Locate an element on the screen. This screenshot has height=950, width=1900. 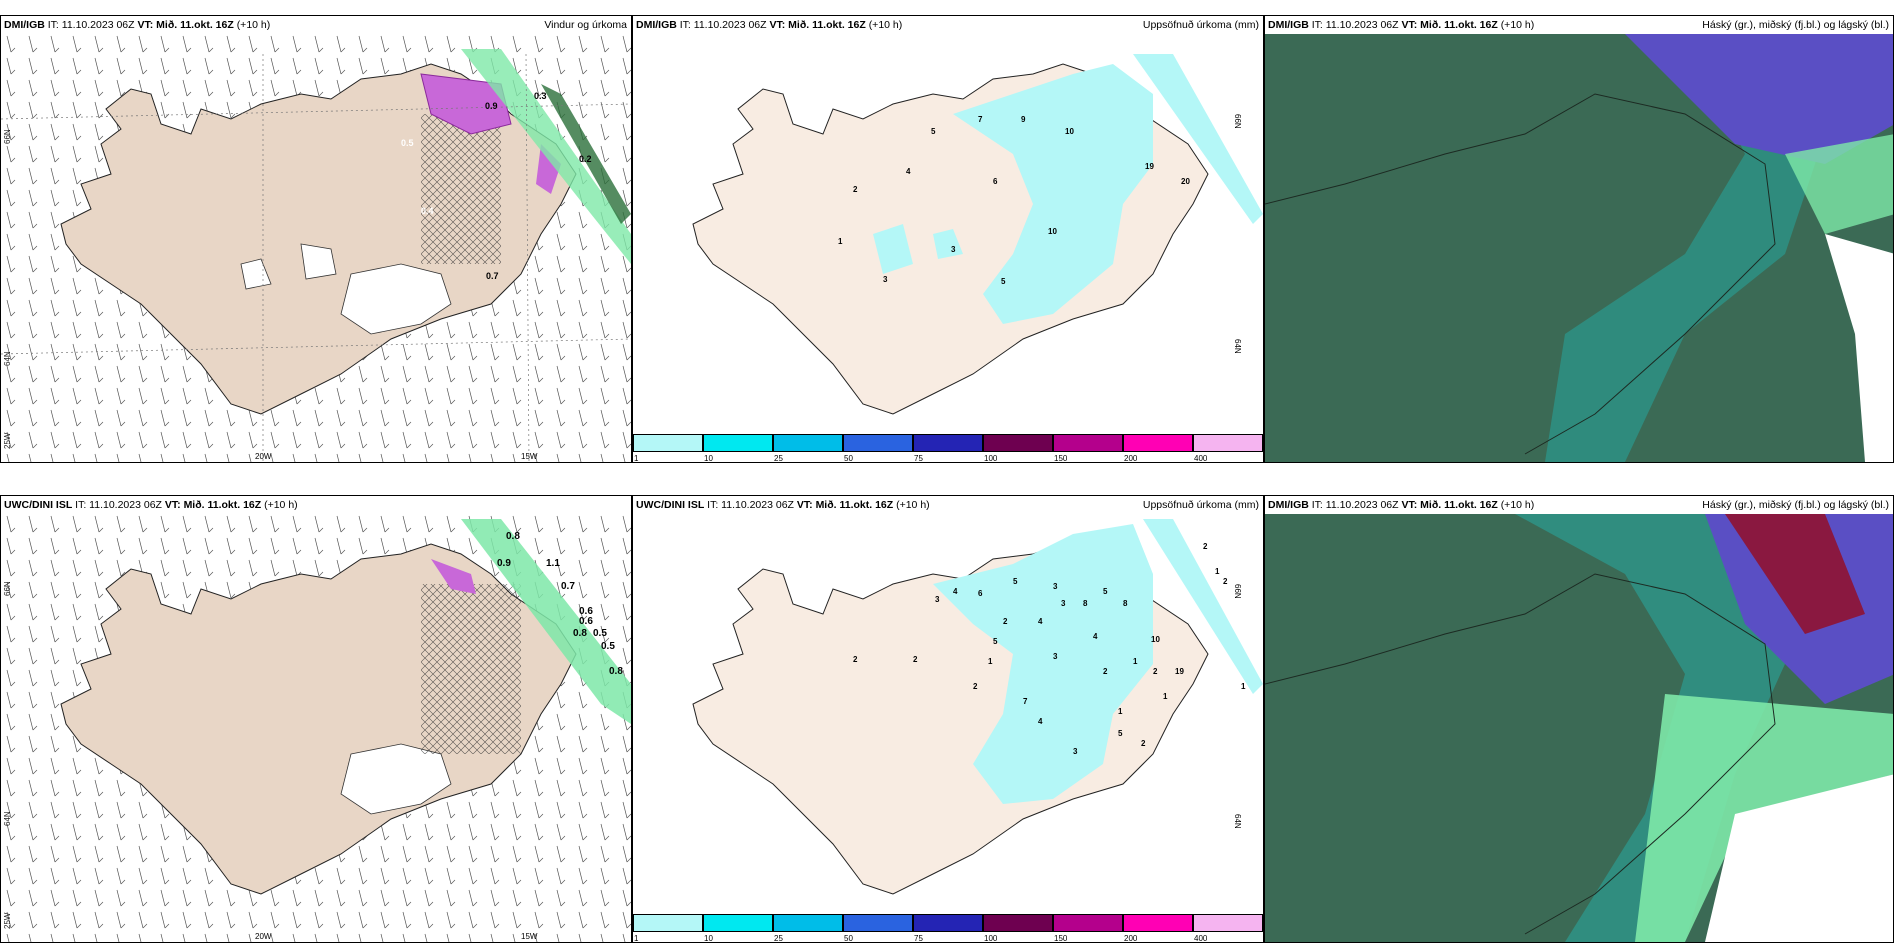
coastal-precip-dark is located at coordinates (586, 154).